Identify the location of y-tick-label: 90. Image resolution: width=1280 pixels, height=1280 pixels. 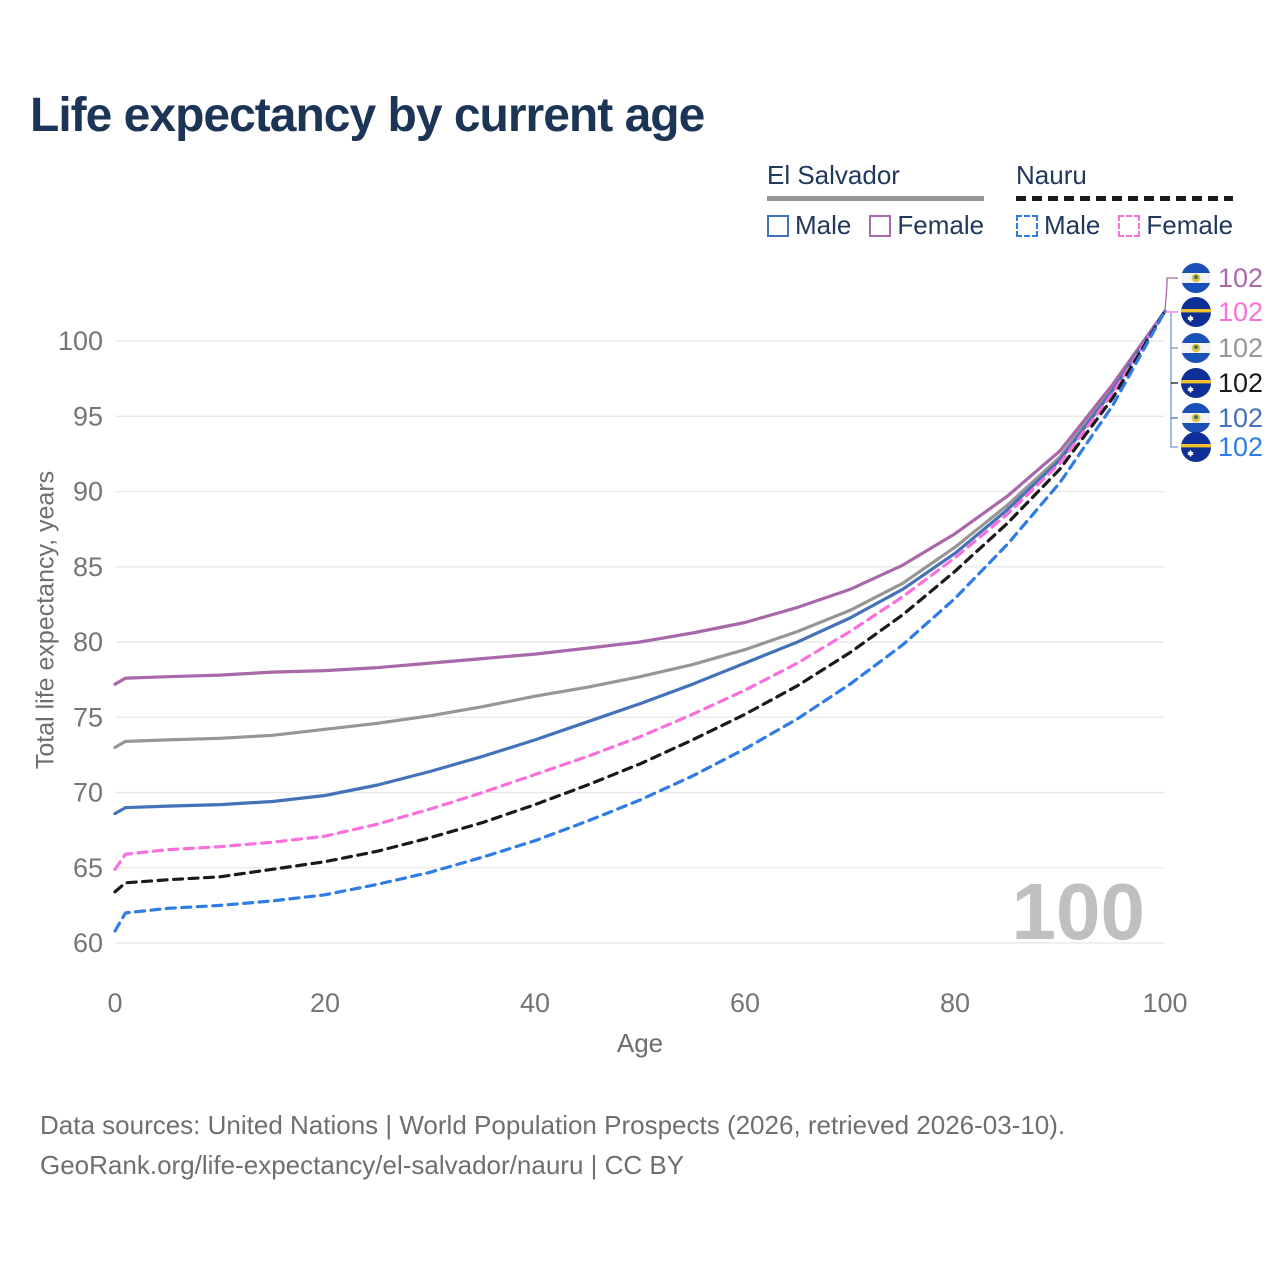
(88, 492).